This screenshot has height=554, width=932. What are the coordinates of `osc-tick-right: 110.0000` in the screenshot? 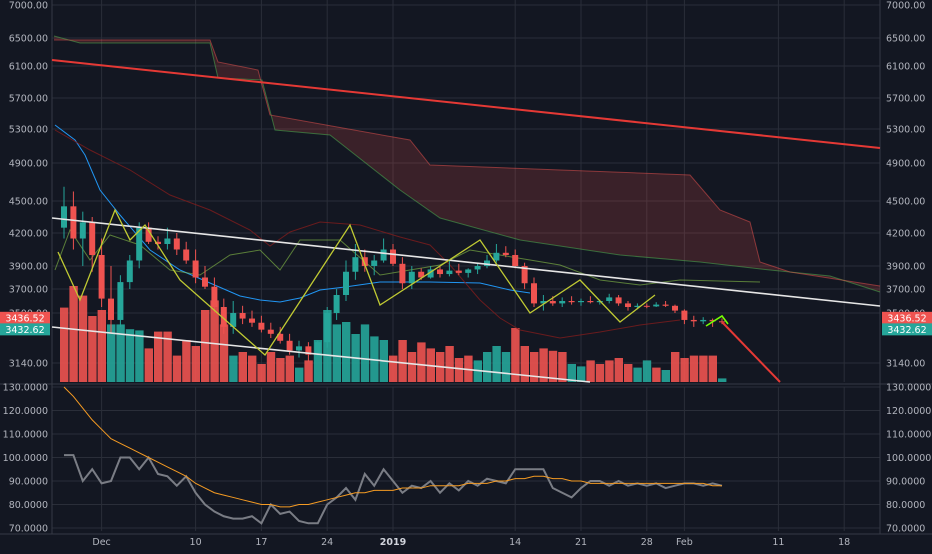 It's located at (908, 435).